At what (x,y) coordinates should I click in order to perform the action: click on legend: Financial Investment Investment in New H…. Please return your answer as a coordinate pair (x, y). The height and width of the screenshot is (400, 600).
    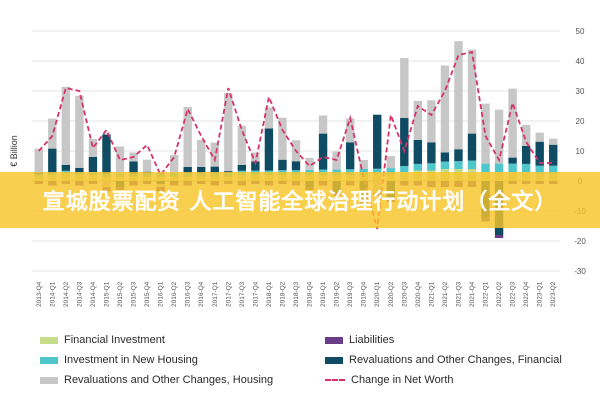
    Looking at the image, I should click on (320, 364).